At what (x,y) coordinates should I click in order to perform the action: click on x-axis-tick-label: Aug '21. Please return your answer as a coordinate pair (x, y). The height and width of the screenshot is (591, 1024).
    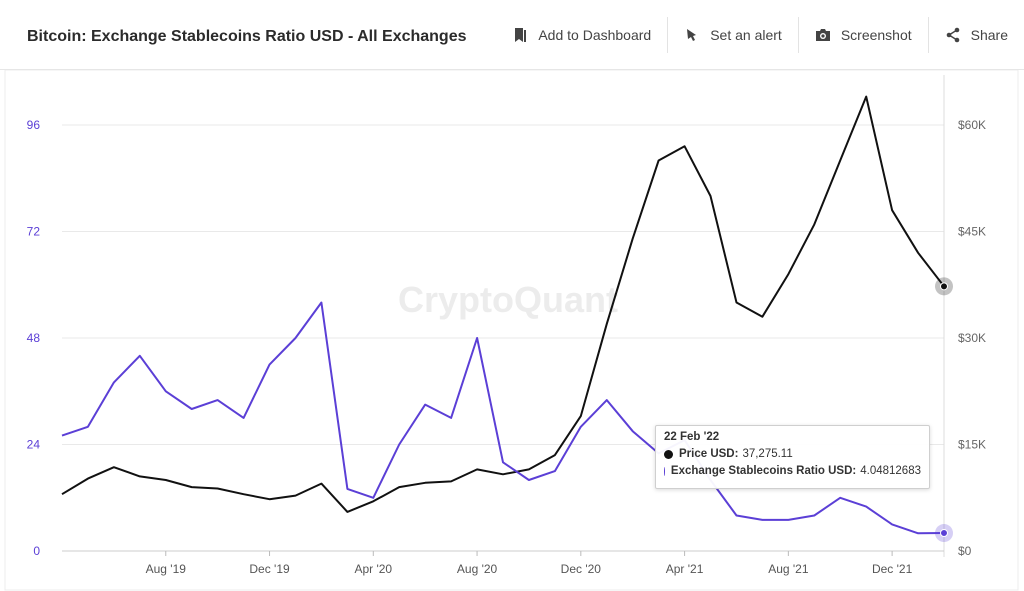
    Looking at the image, I should click on (788, 569).